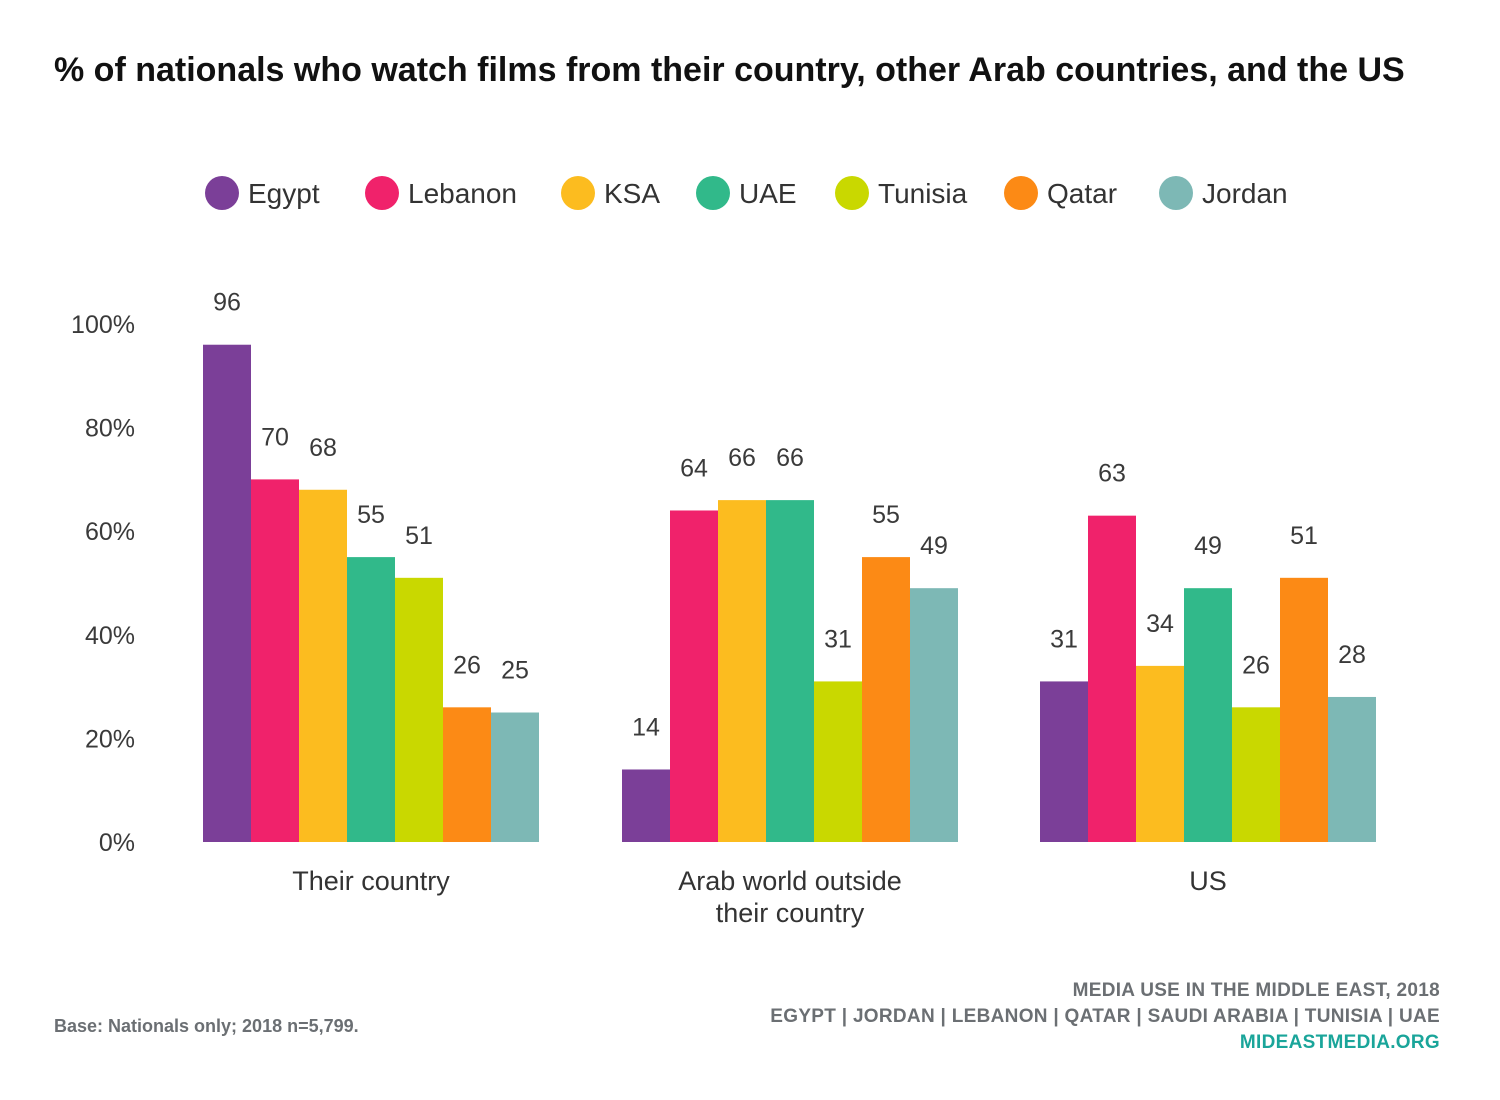  Describe the element at coordinates (371, 881) in the screenshot. I see `category-label: Their country` at that location.